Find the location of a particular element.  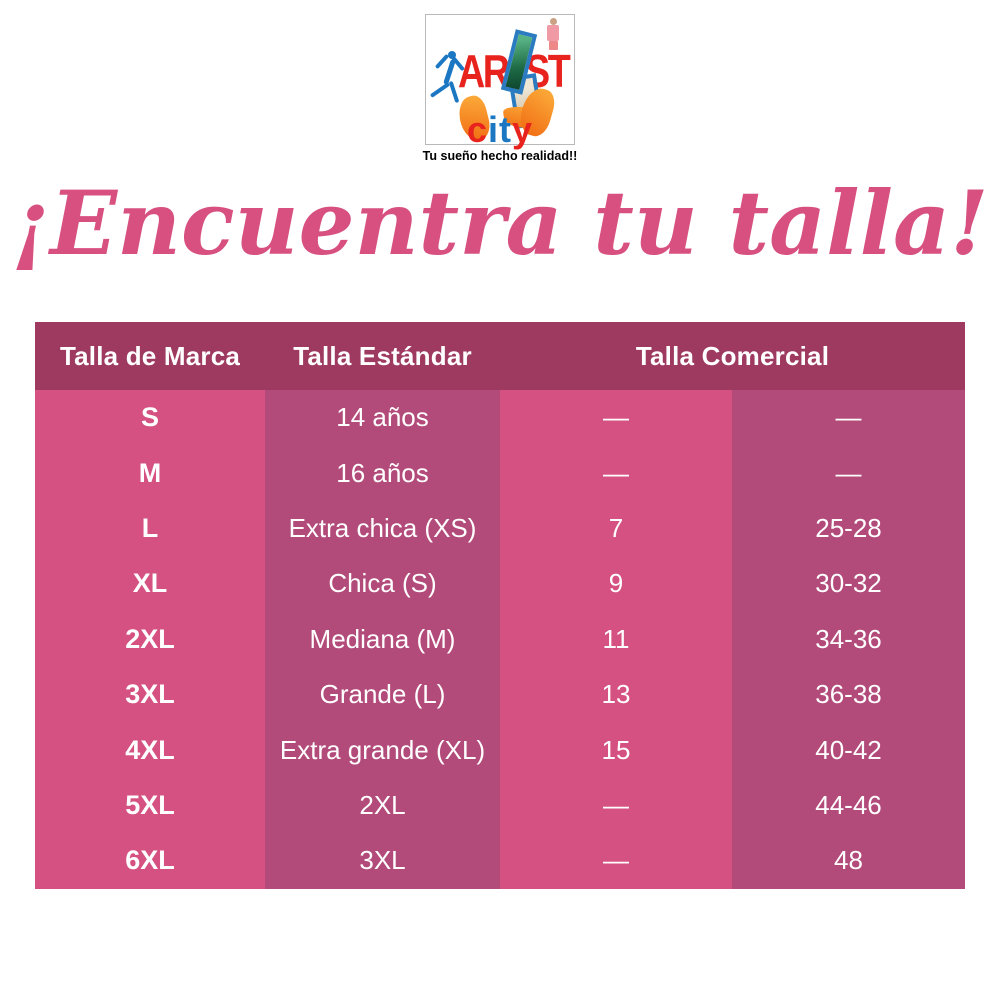

logo-box: AR ST city is located at coordinates (500, 81).